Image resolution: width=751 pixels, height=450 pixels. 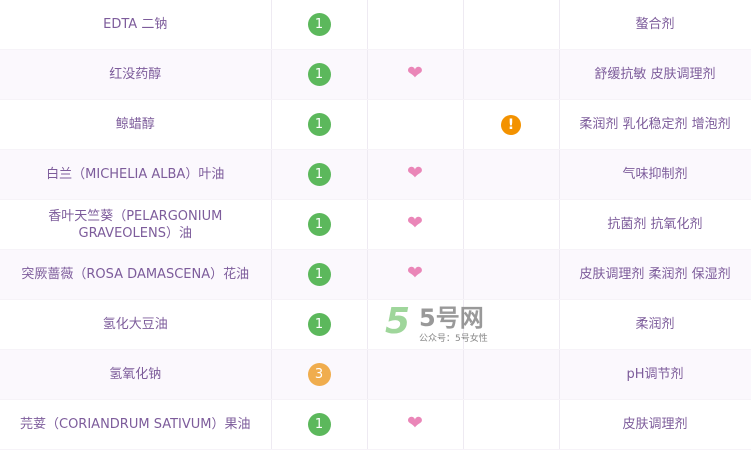 I want to click on ingredient-name: 鲸蜡醇, so click(x=136, y=124).